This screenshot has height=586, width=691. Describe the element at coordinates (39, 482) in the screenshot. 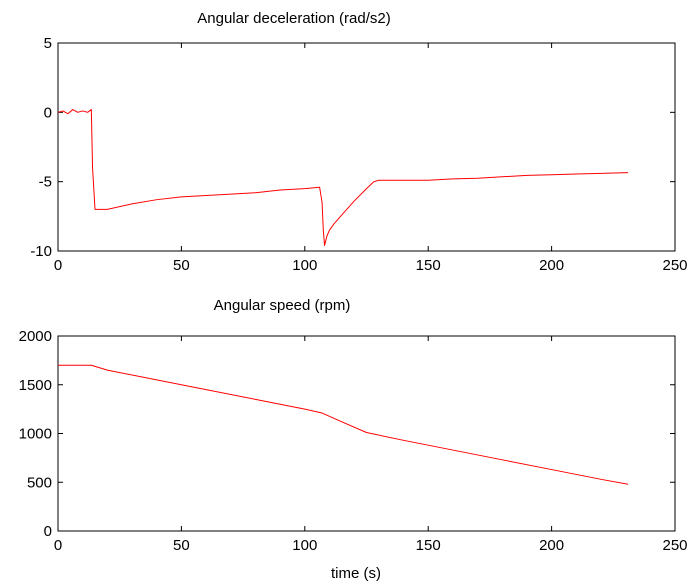

I see `speed-y-tick-label: 500` at that location.